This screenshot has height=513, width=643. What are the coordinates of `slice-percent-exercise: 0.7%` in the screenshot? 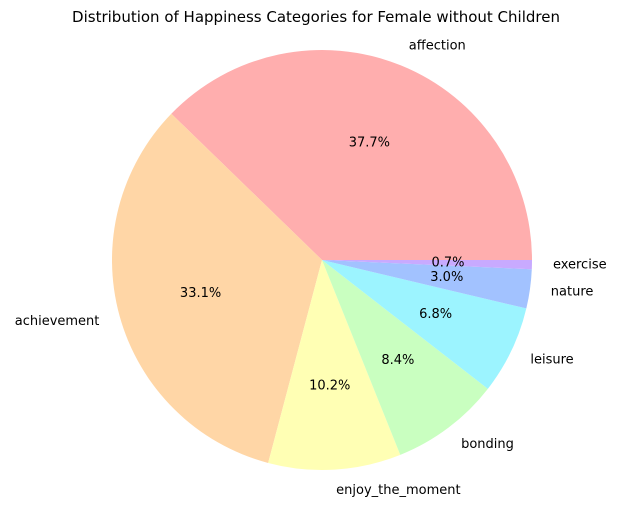 It's located at (447, 262).